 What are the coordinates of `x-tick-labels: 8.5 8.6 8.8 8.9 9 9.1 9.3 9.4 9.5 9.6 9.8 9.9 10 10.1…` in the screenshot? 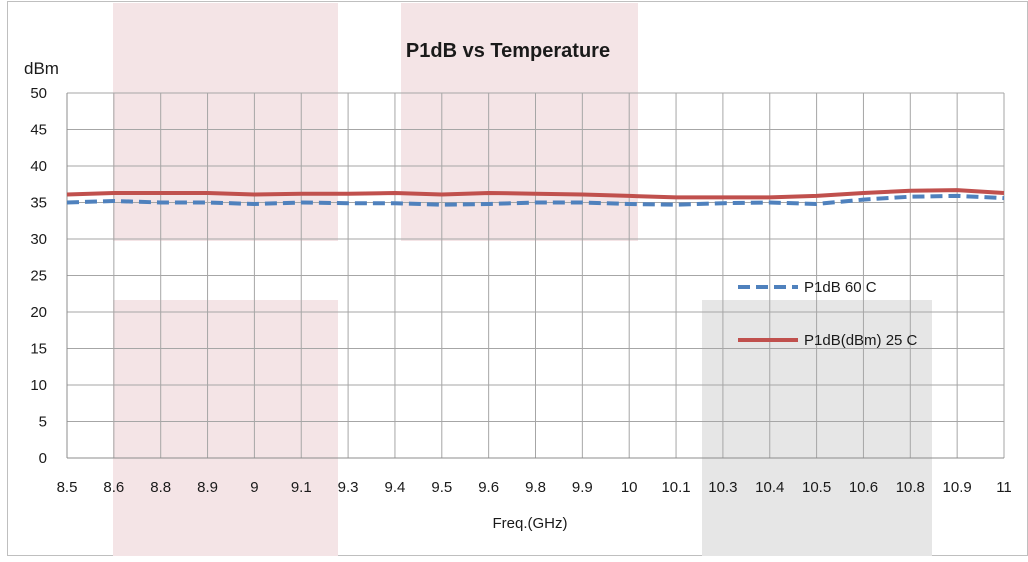 It's located at (534, 487).